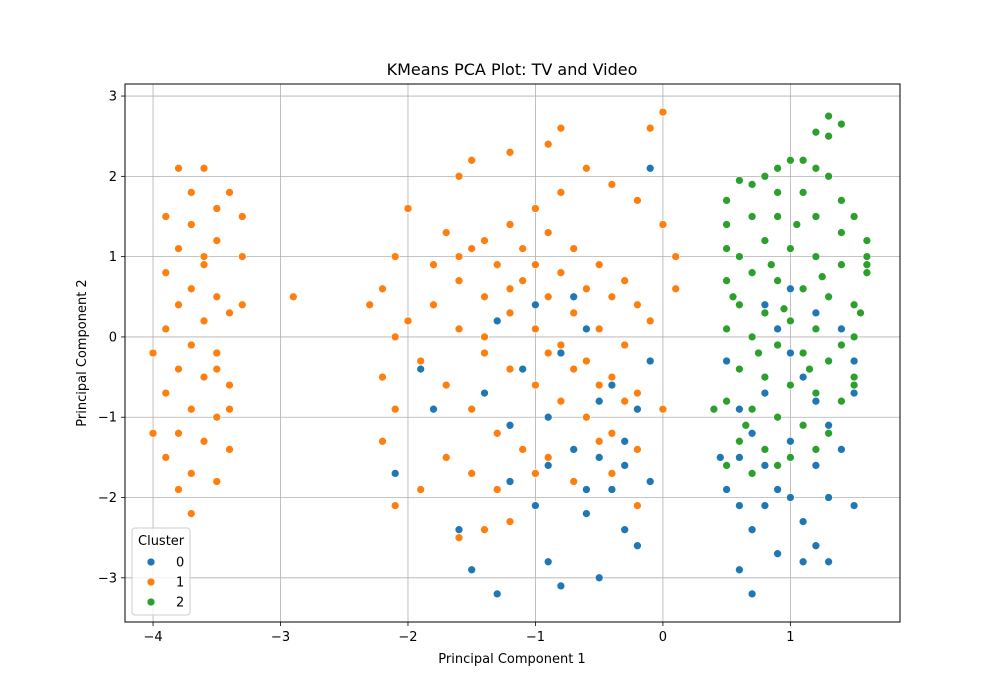  Describe the element at coordinates (82, 352) in the screenshot. I see `y-axis-label: Principal Component 2` at that location.